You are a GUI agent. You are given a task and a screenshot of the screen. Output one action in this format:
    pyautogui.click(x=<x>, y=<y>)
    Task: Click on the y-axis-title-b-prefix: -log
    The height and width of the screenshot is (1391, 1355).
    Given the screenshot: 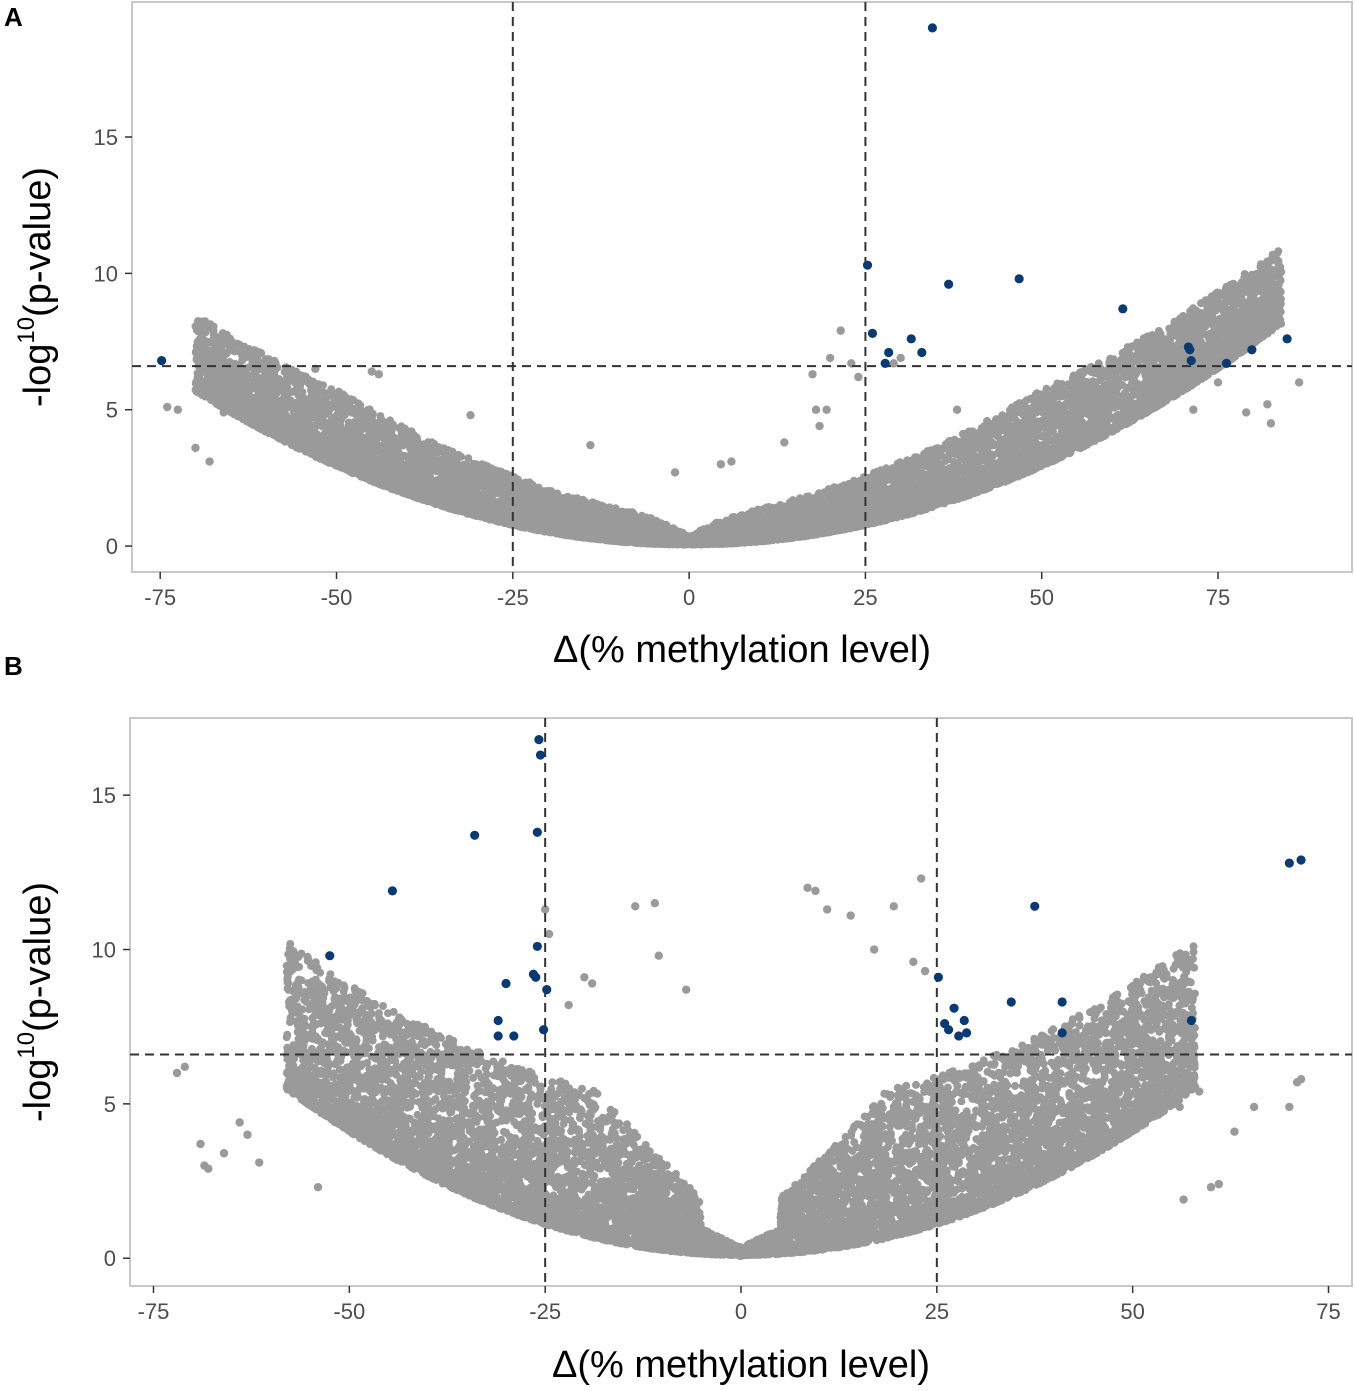 What is the action you would take?
    pyautogui.click(x=38, y=1090)
    